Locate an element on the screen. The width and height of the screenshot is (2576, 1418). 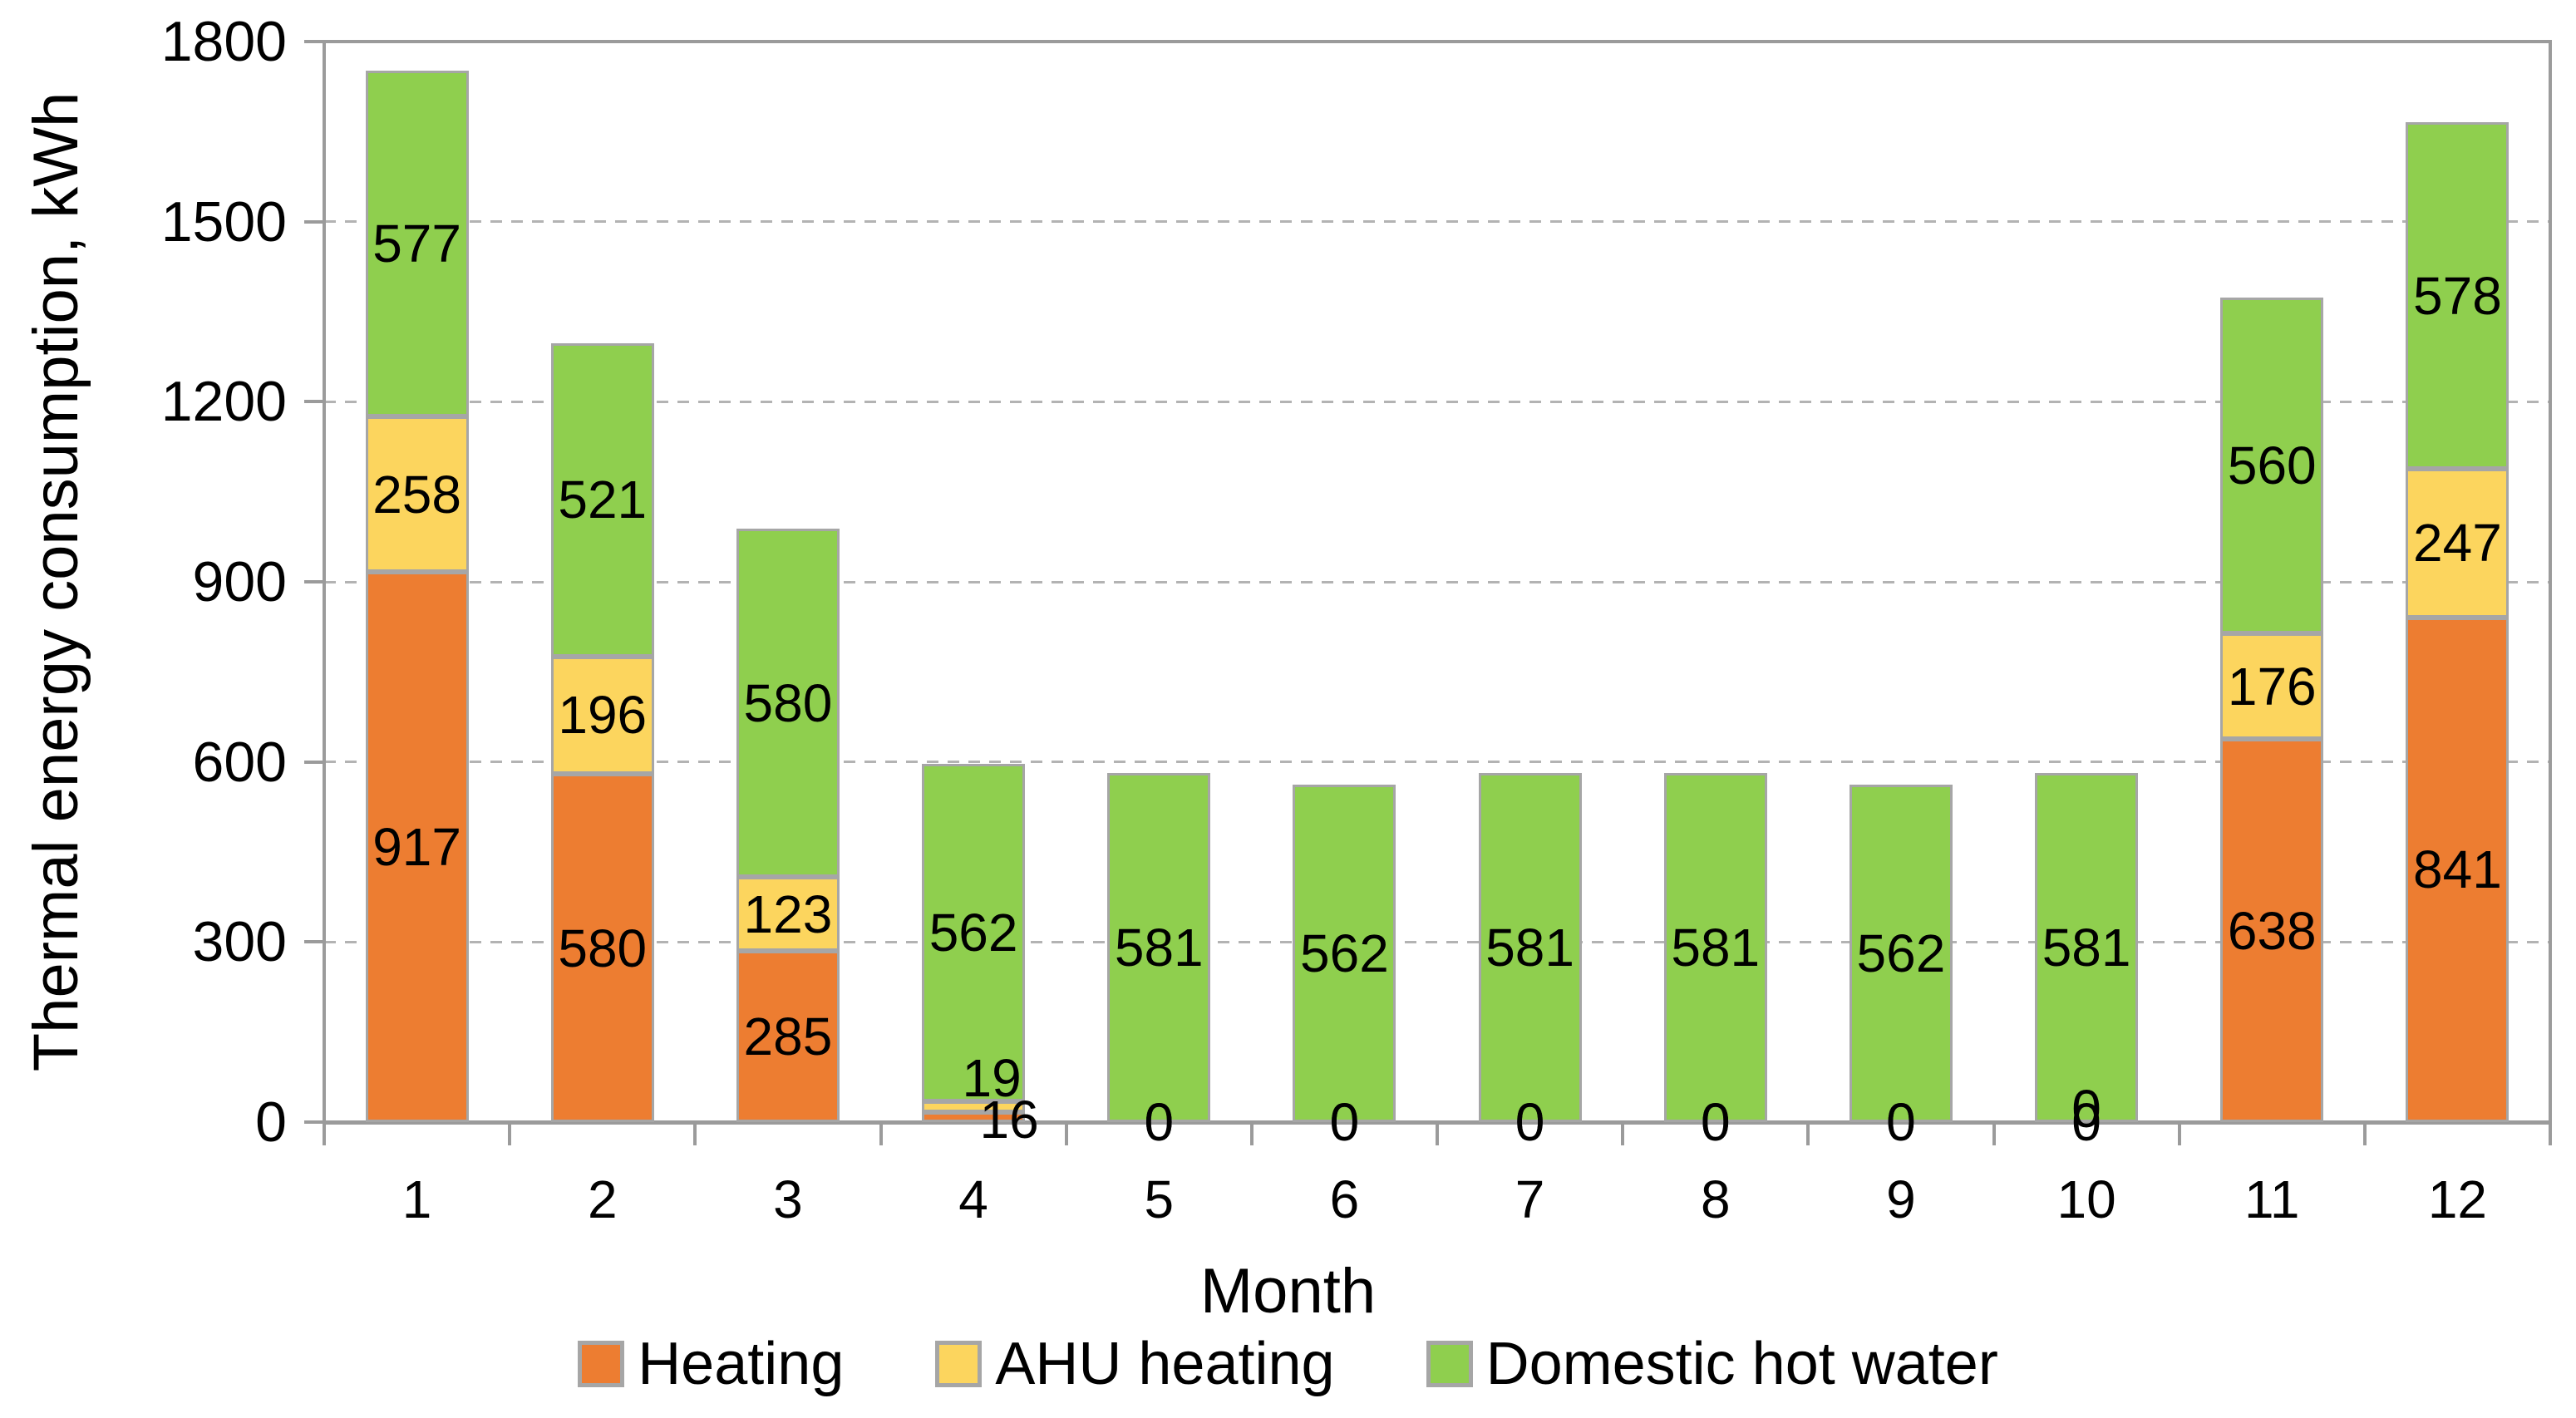
x-tick-label: 4 is located at coordinates (973, 1199).